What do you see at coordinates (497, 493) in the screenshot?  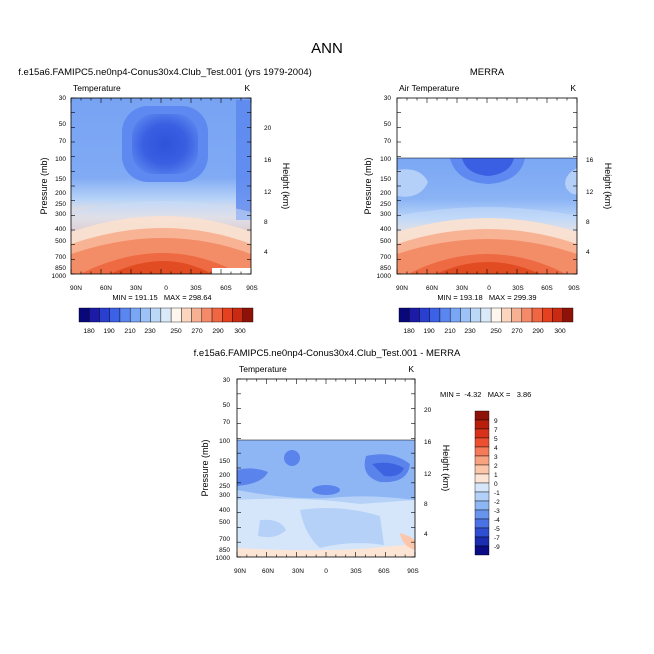 I see `colorbar-label: -1` at bounding box center [497, 493].